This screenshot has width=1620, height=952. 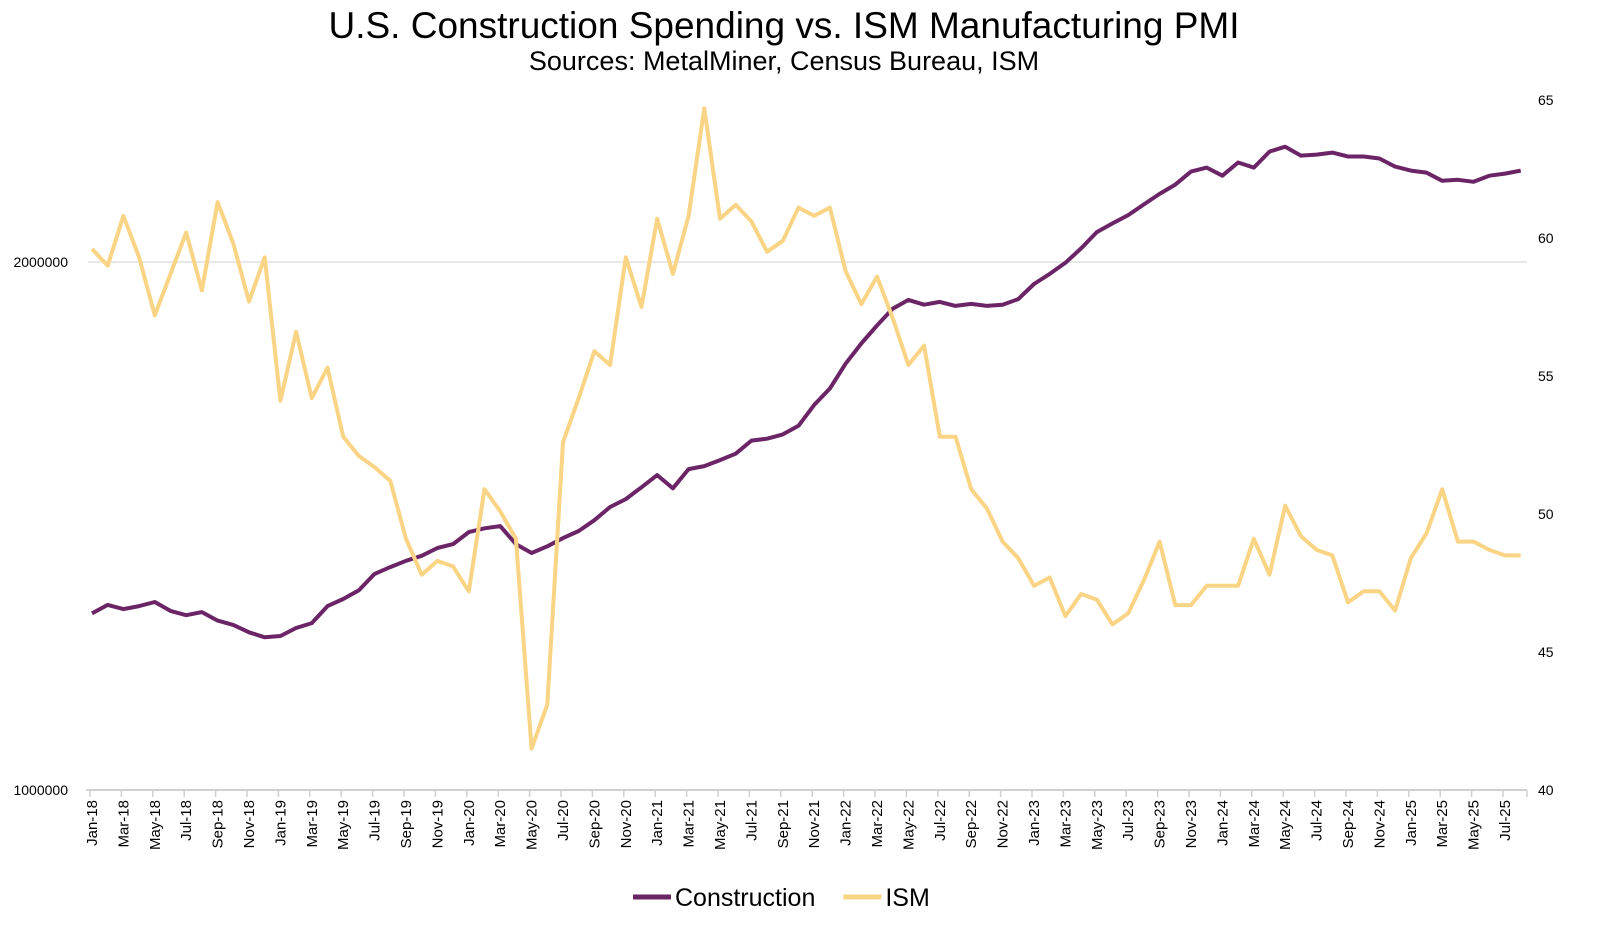 I want to click on x-axis-tick-label: Jan-25, so click(x=1411, y=823).